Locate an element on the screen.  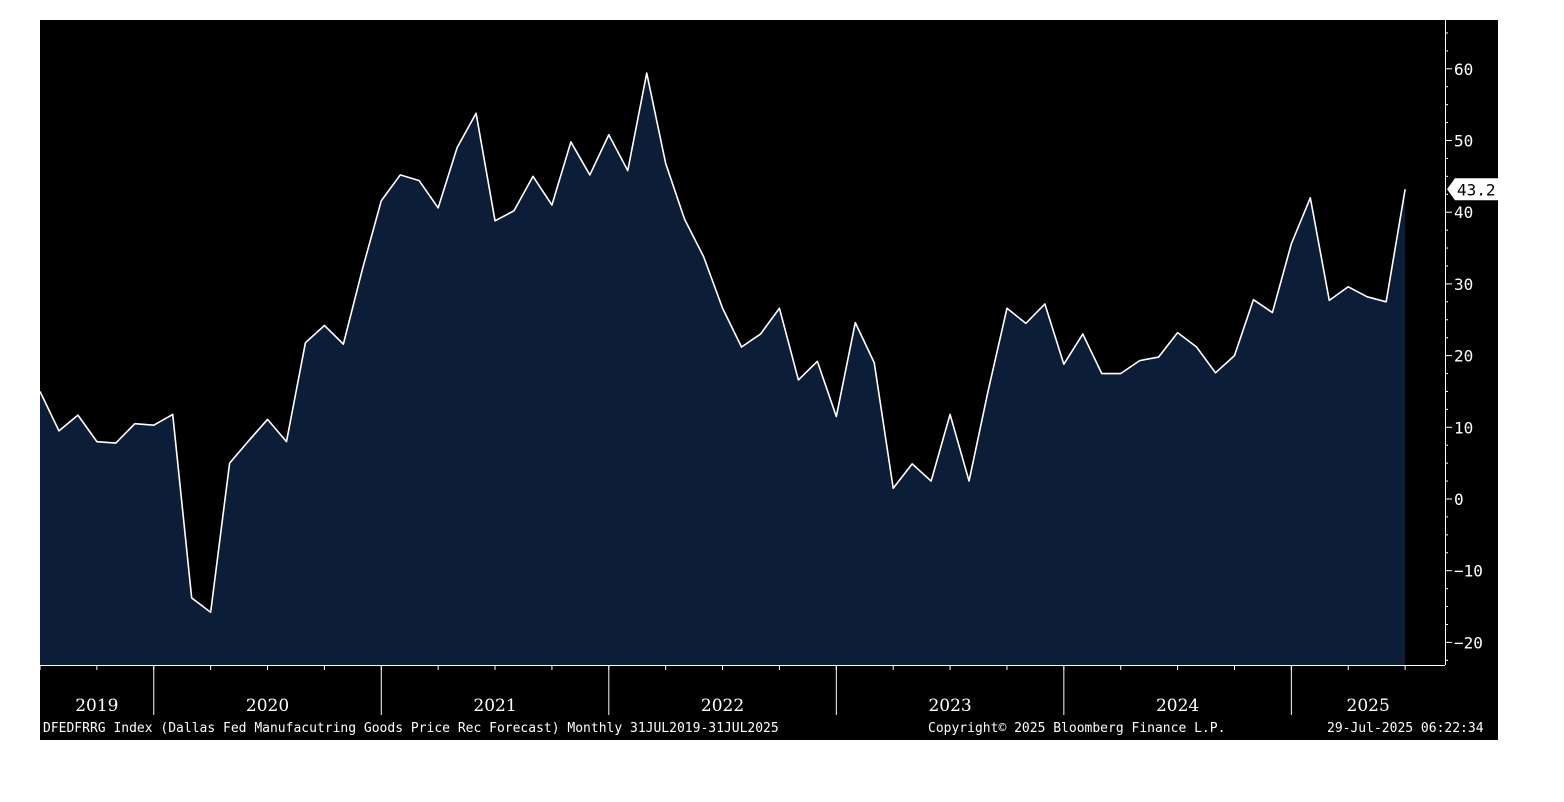
y-tick-label: 0 is located at coordinates (1459, 499).